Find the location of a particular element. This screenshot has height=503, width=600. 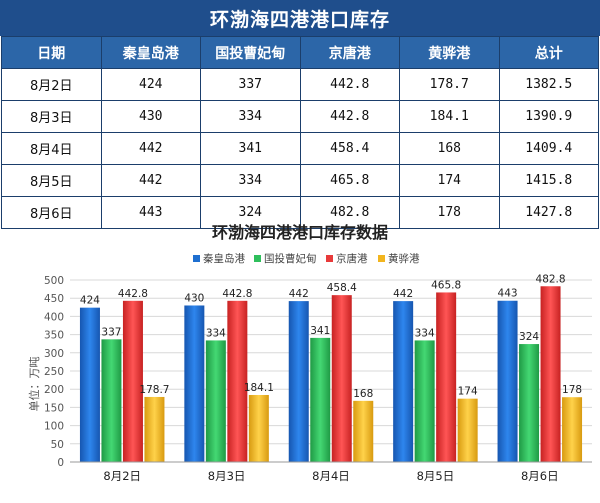

table-row: 8月2日 424 337 442.8 178.7 1382.5 is located at coordinates (300, 84).